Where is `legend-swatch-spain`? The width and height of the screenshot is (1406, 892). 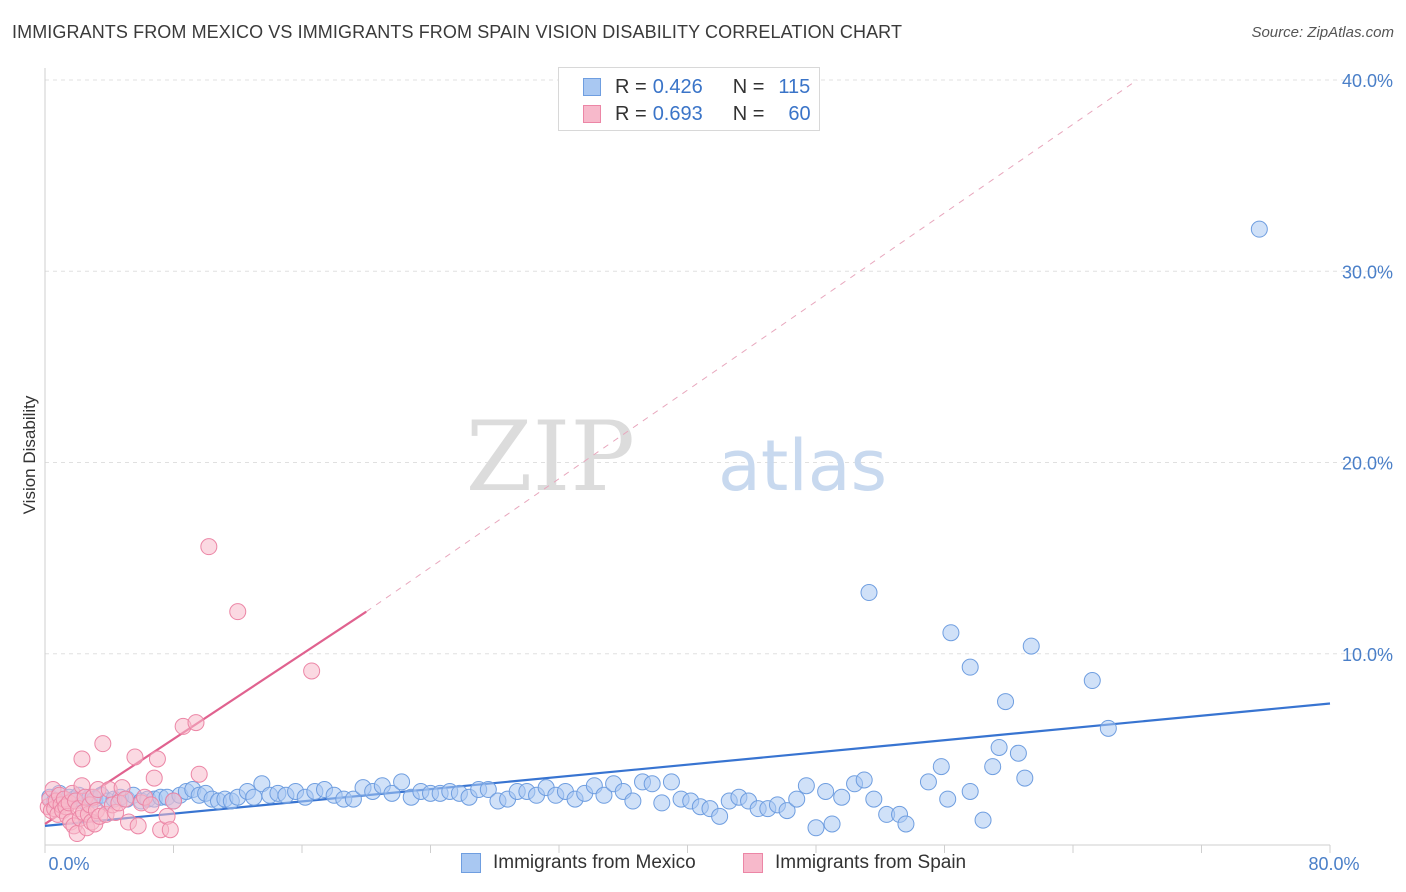
legend-swatch-spain is located at coordinates (592, 114).